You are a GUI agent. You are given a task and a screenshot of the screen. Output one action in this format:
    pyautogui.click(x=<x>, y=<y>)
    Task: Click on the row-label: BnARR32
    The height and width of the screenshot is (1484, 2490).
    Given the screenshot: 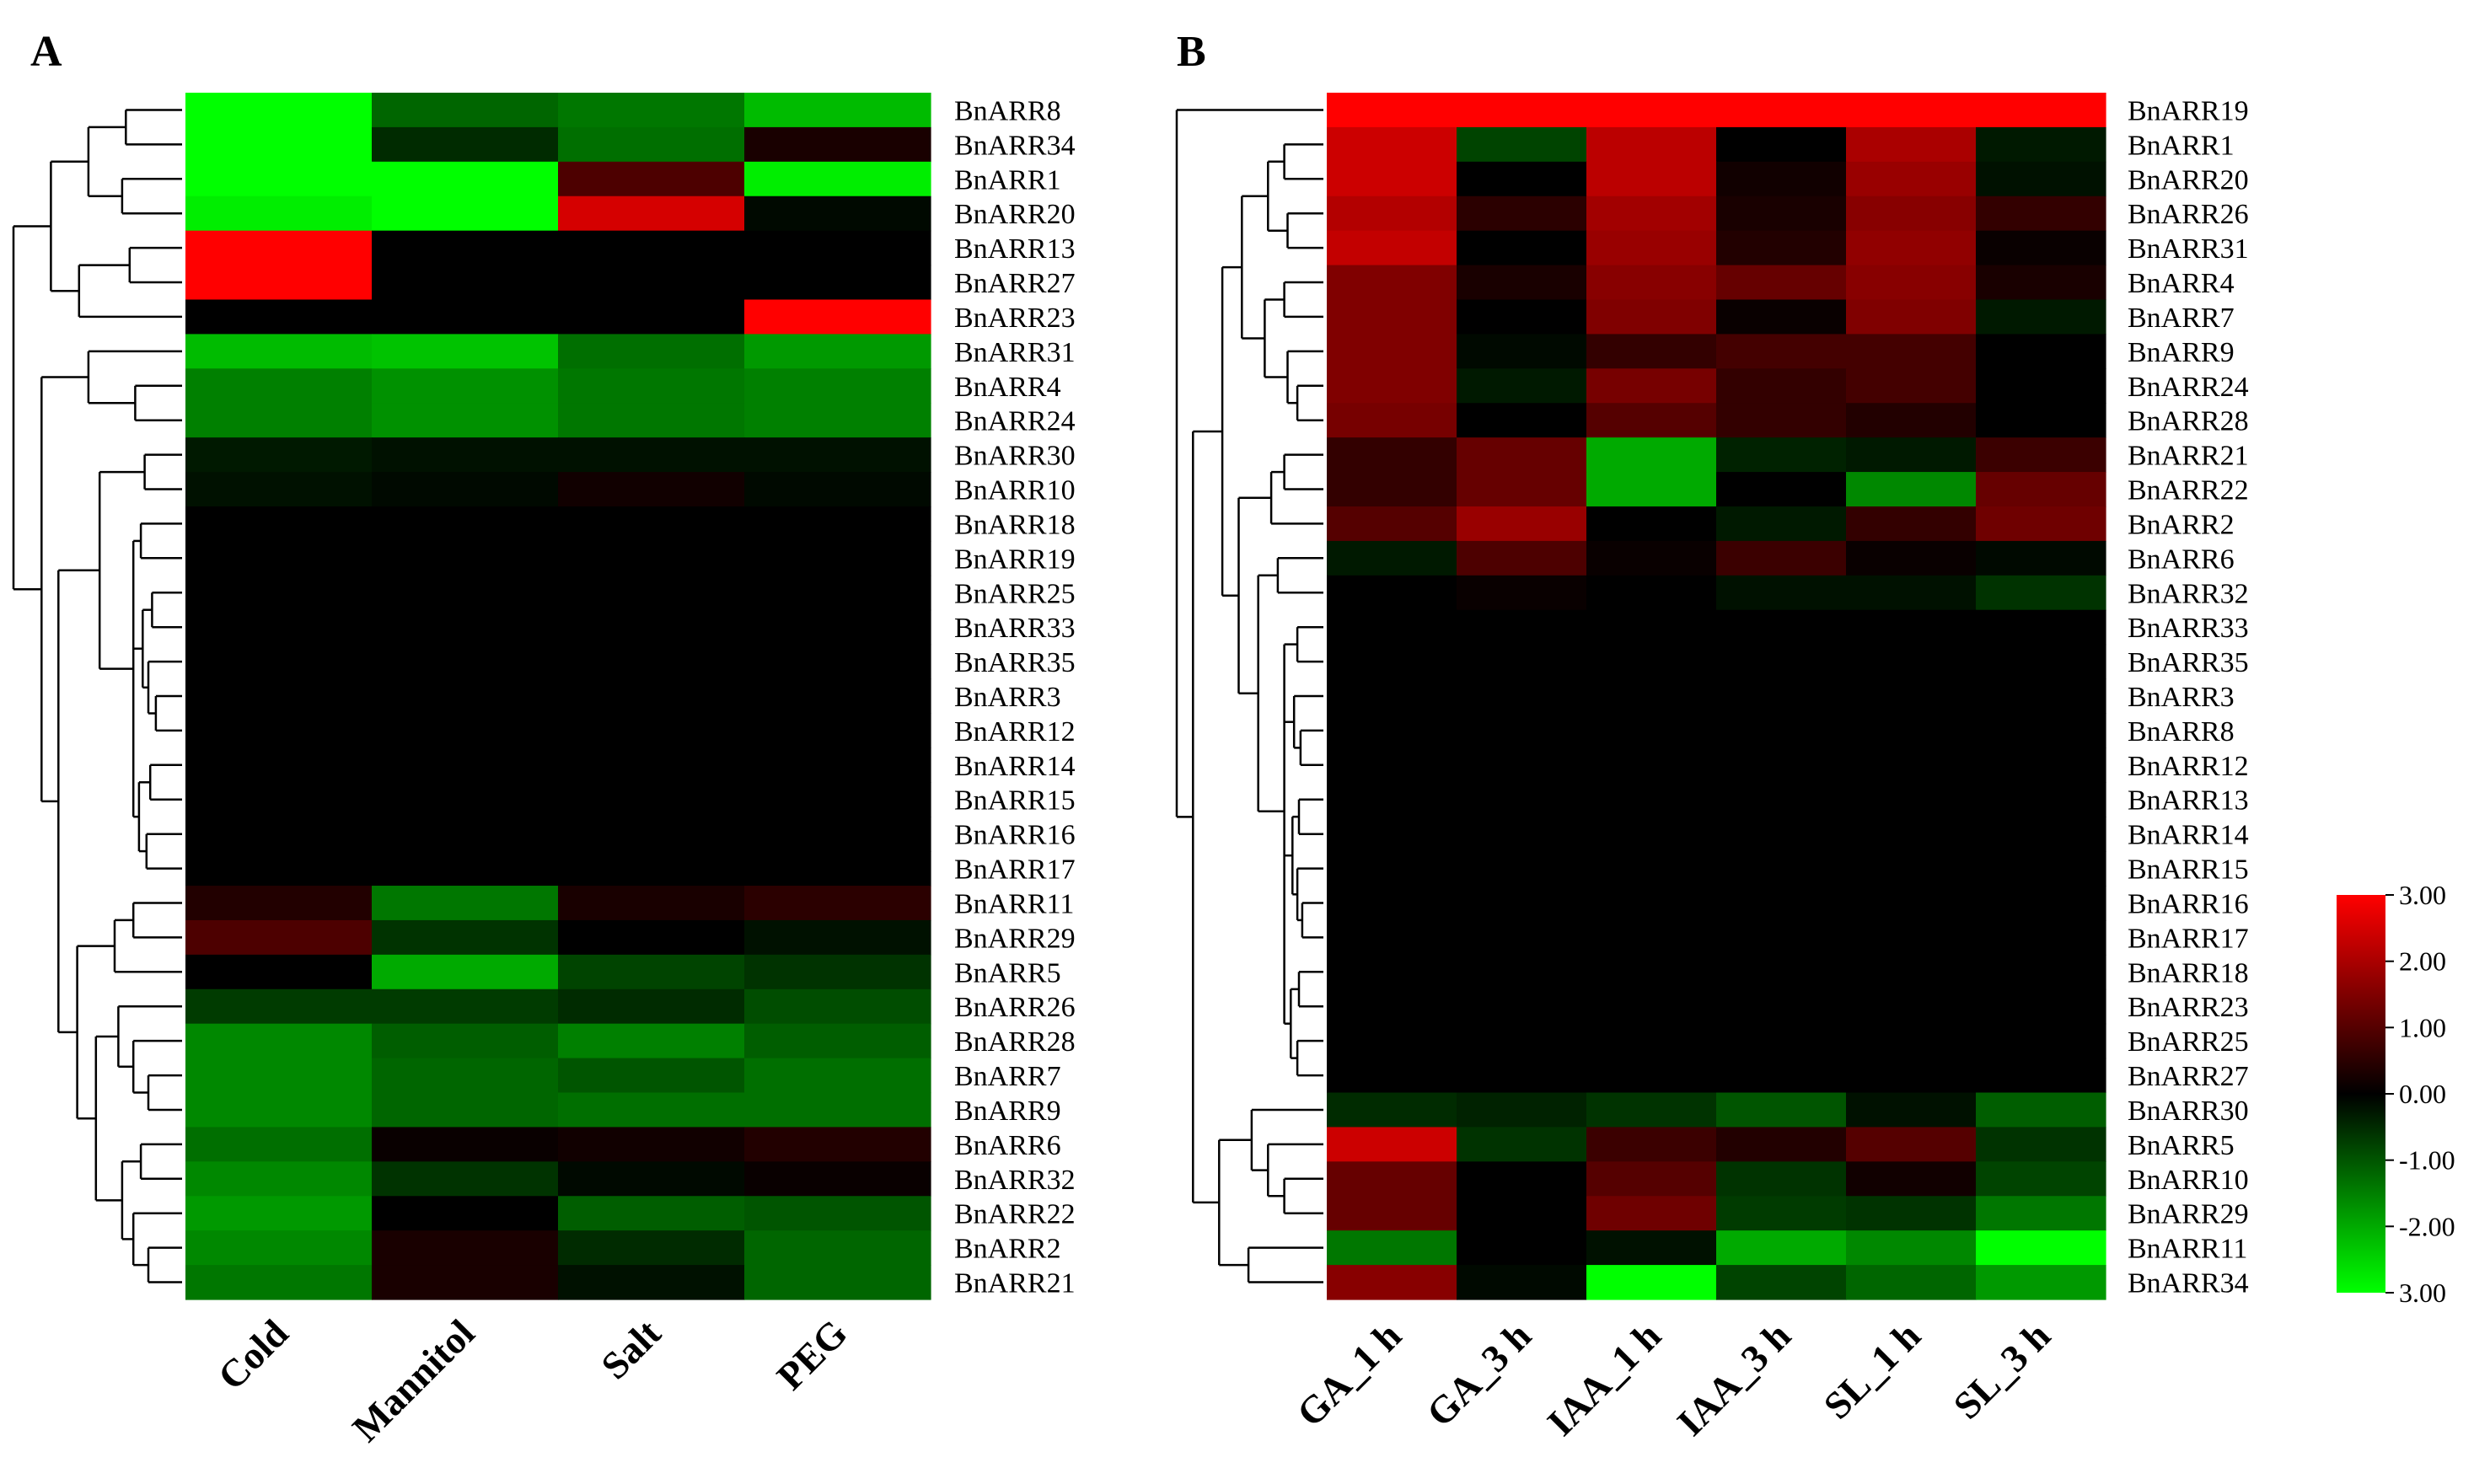 What is the action you would take?
    pyautogui.click(x=1015, y=1180)
    